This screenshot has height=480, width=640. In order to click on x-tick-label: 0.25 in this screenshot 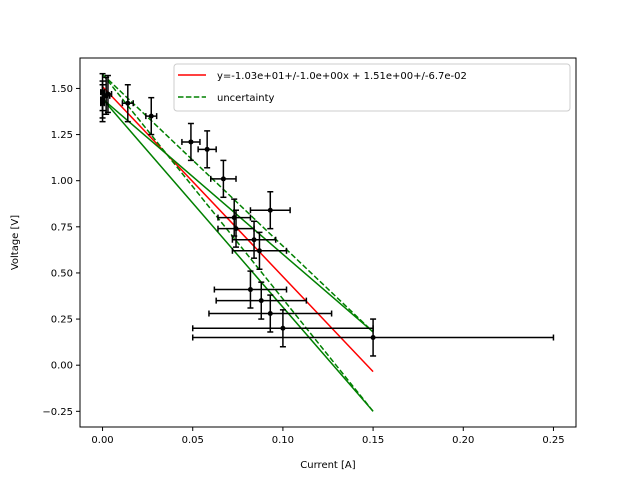, I will do `click(553, 440)`.